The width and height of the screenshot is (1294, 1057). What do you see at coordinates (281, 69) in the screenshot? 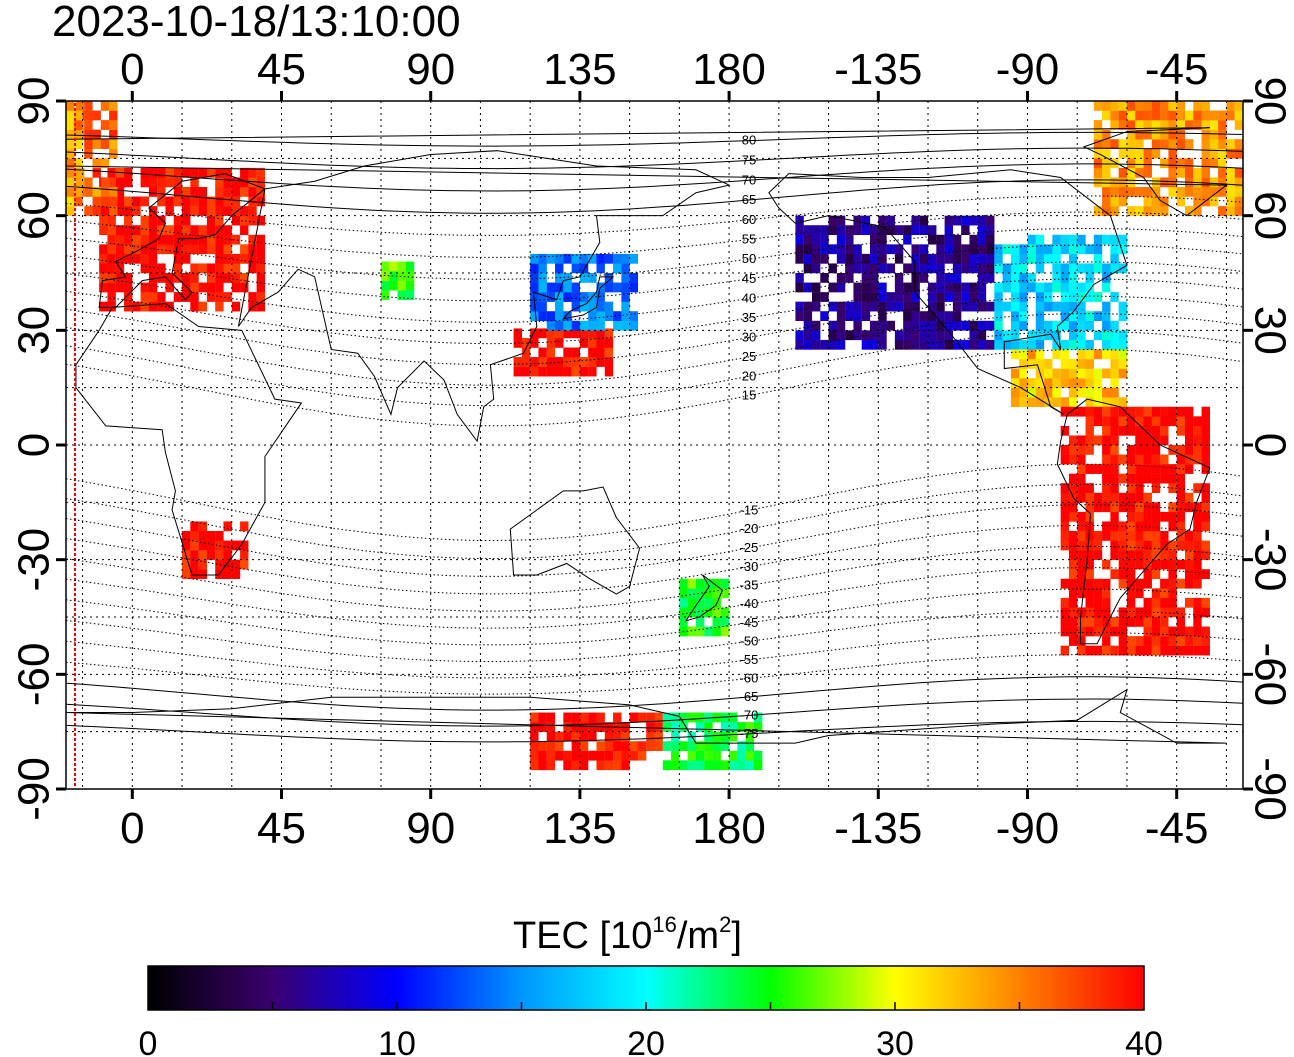
I see `x-top-label: 45` at bounding box center [281, 69].